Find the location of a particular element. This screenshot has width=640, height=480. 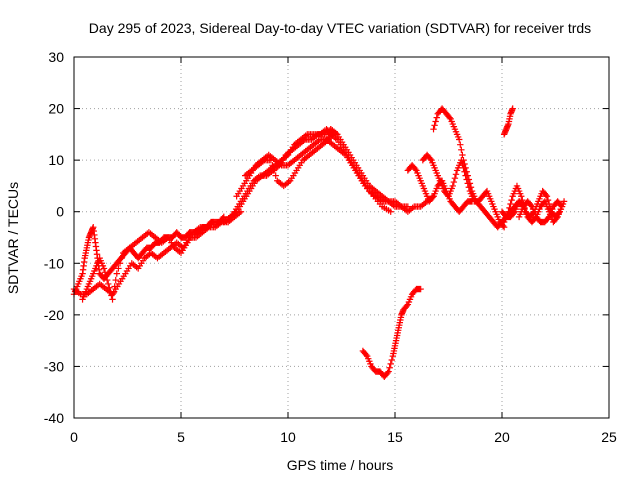

y-axis-label: SDTVAR / TECUs is located at coordinates (13, 238).